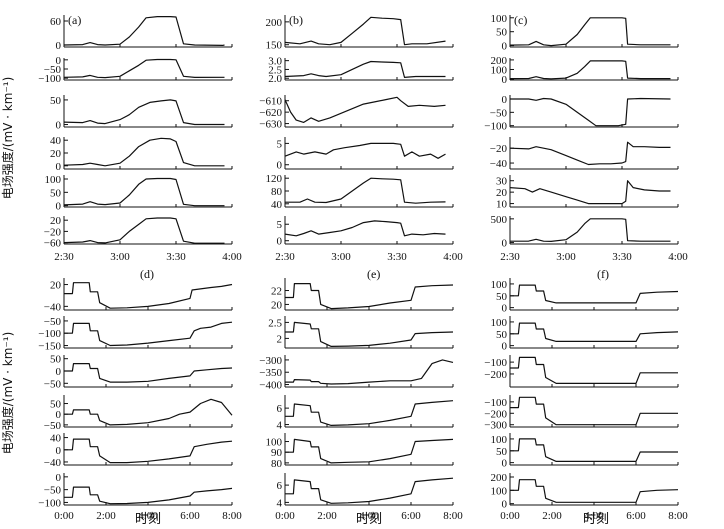  What do you see at coordinates (499, 164) in the screenshot?
I see `y-tick-label: −40` at bounding box center [499, 164].